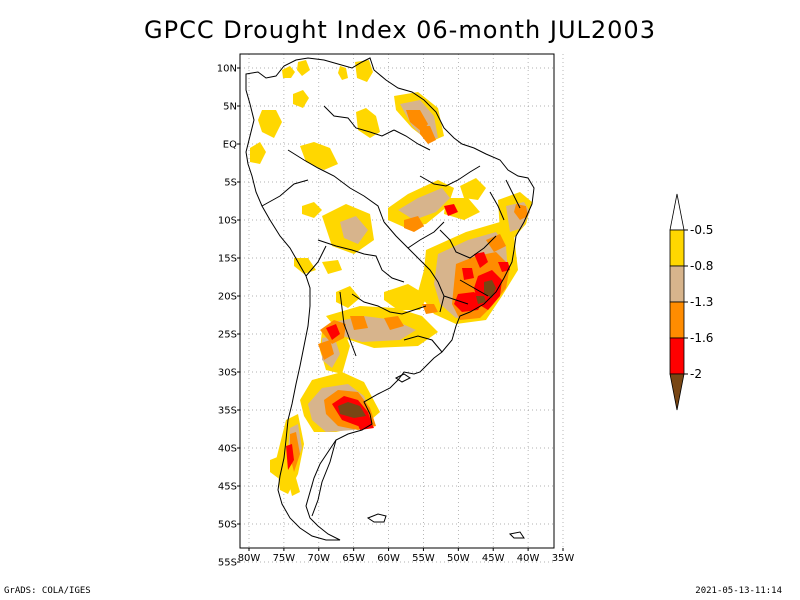  Describe the element at coordinates (227, 411) in the screenshot. I see `lat-tick-label: 35S` at that location.